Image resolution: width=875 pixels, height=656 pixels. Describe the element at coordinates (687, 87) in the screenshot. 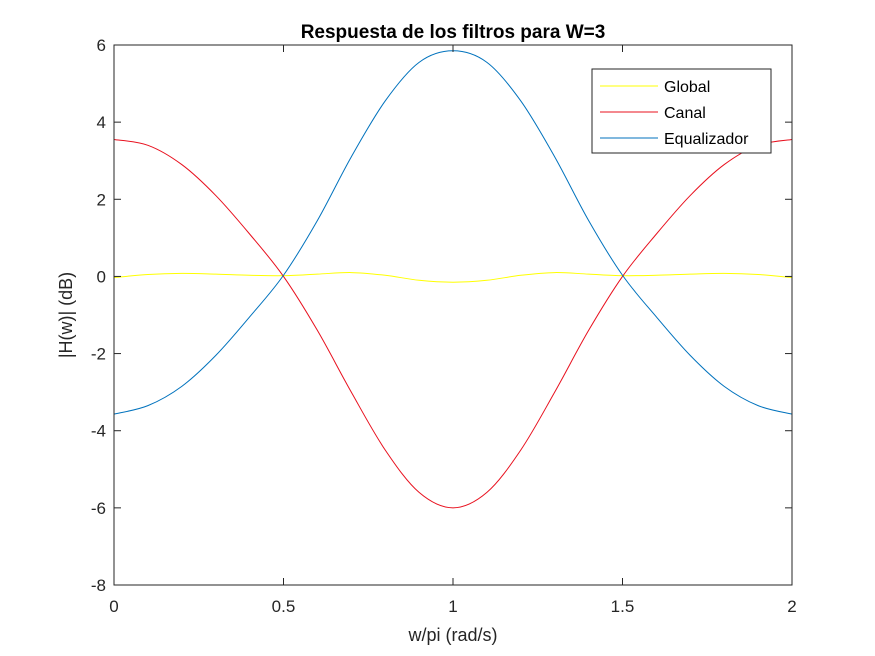

I see `legend-label-global: Global` at that location.